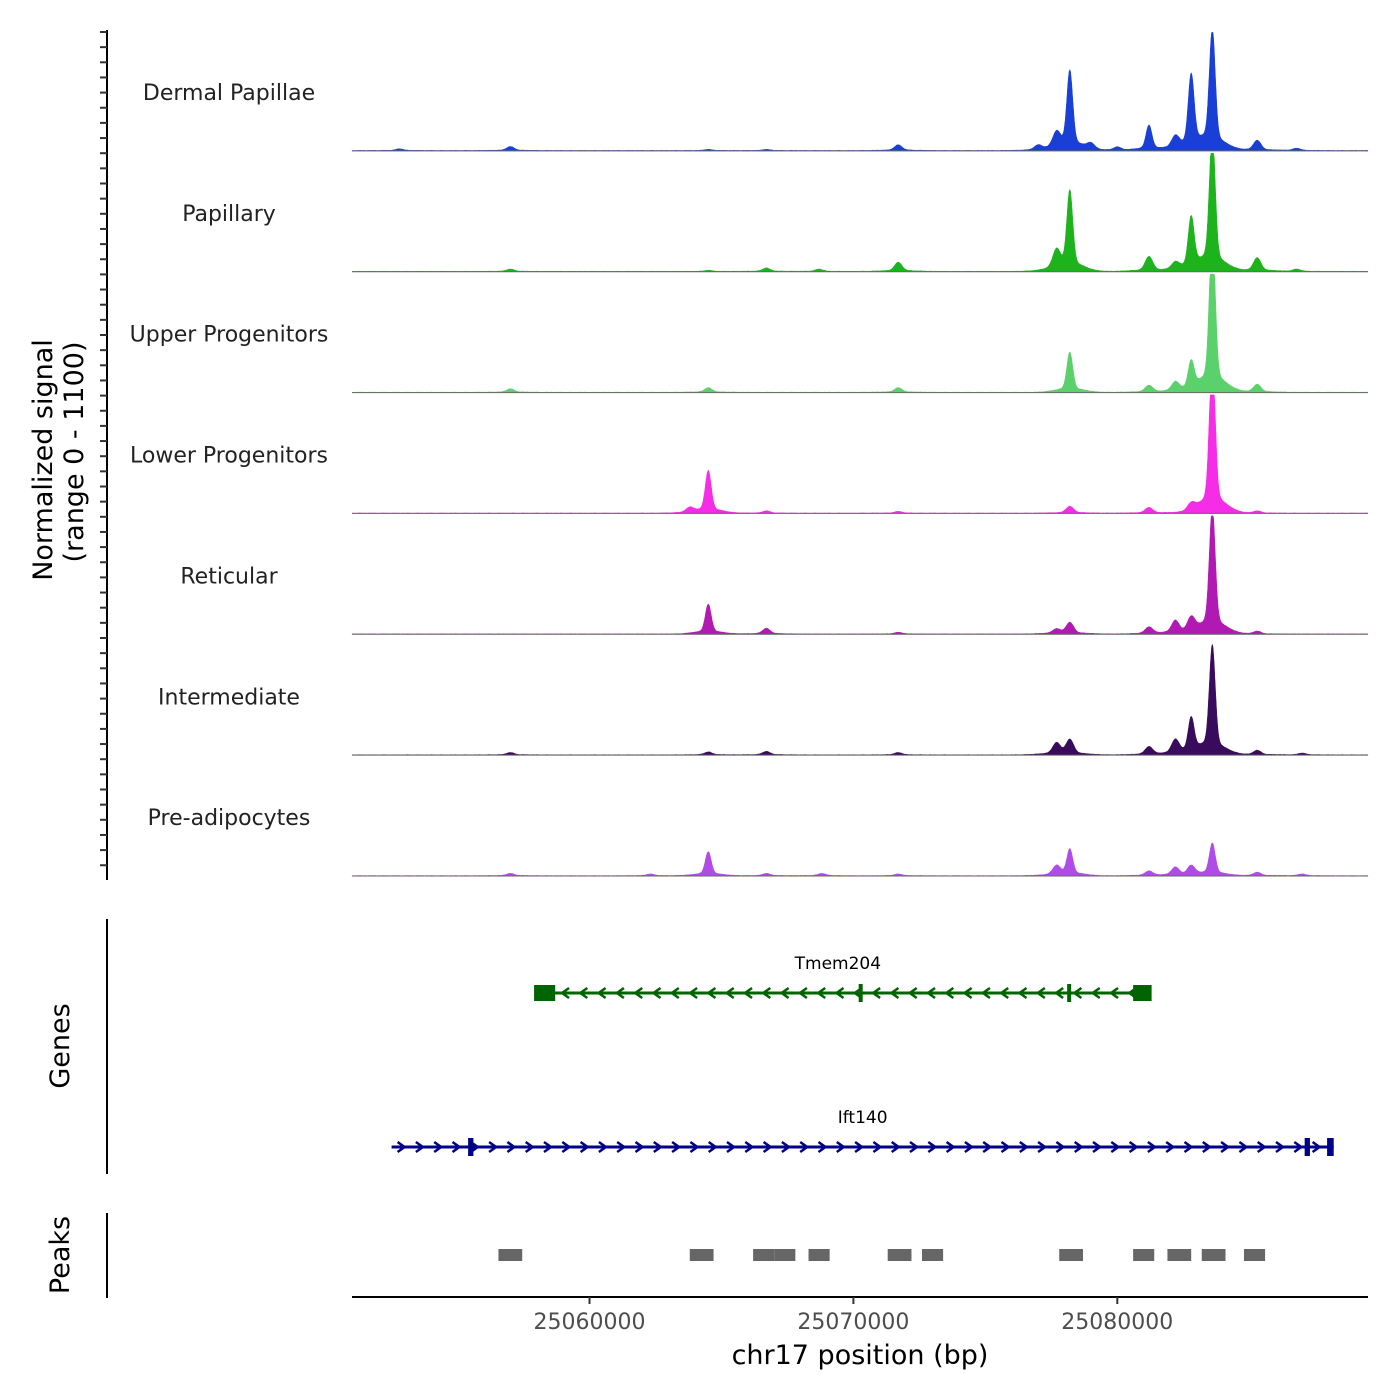 The image size is (1400, 1400). Describe the element at coordinates (229, 818) in the screenshot. I see `track-label: Pre-adipocytes` at that location.